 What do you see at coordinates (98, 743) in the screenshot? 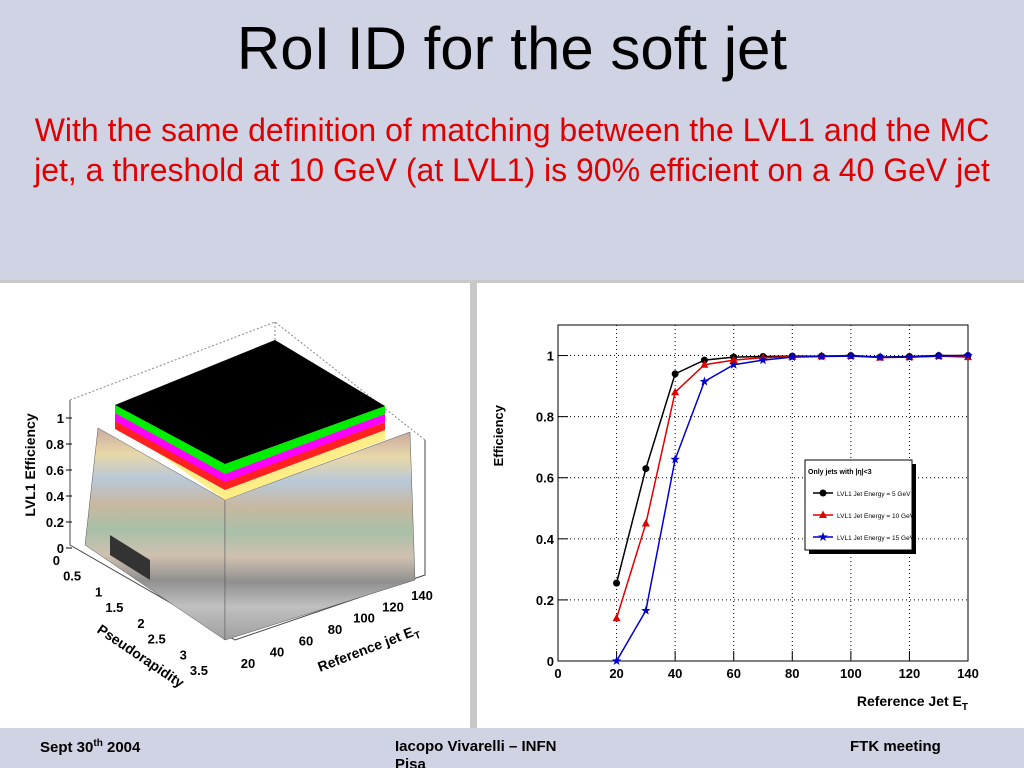
I see `date-sup: th` at bounding box center [98, 743].